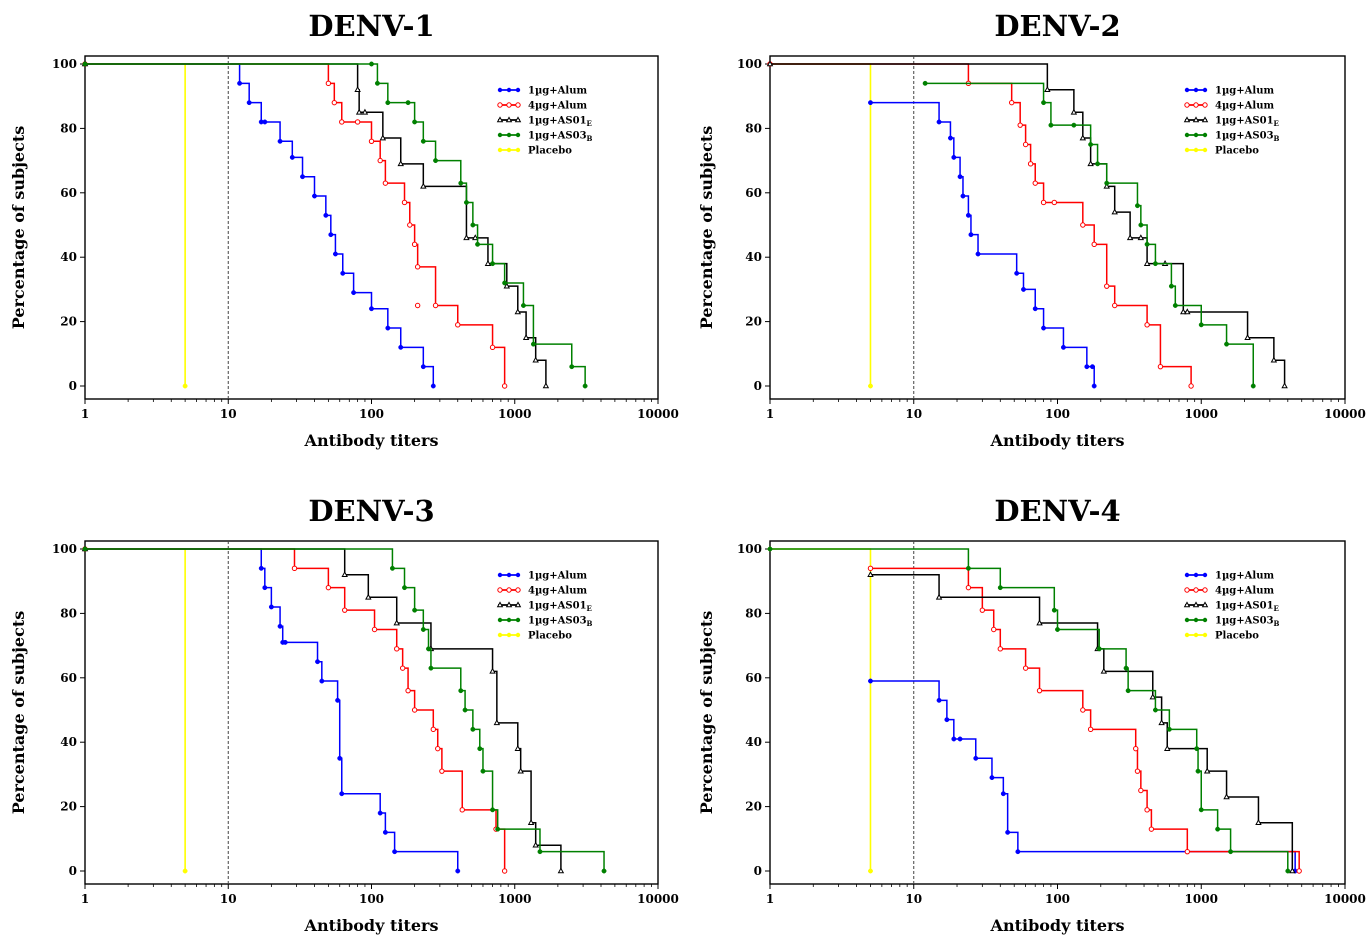 The width and height of the screenshot is (1372, 937). I want to click on legend-label: 1µg+AS03B, so click(560, 137).